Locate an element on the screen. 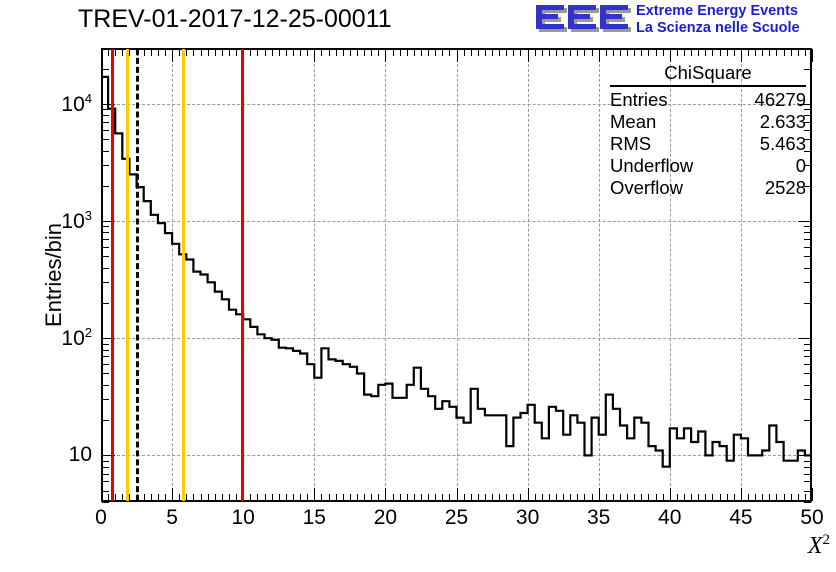 This screenshot has height=572, width=836. marker-line-cut-low-red is located at coordinates (113, 275).